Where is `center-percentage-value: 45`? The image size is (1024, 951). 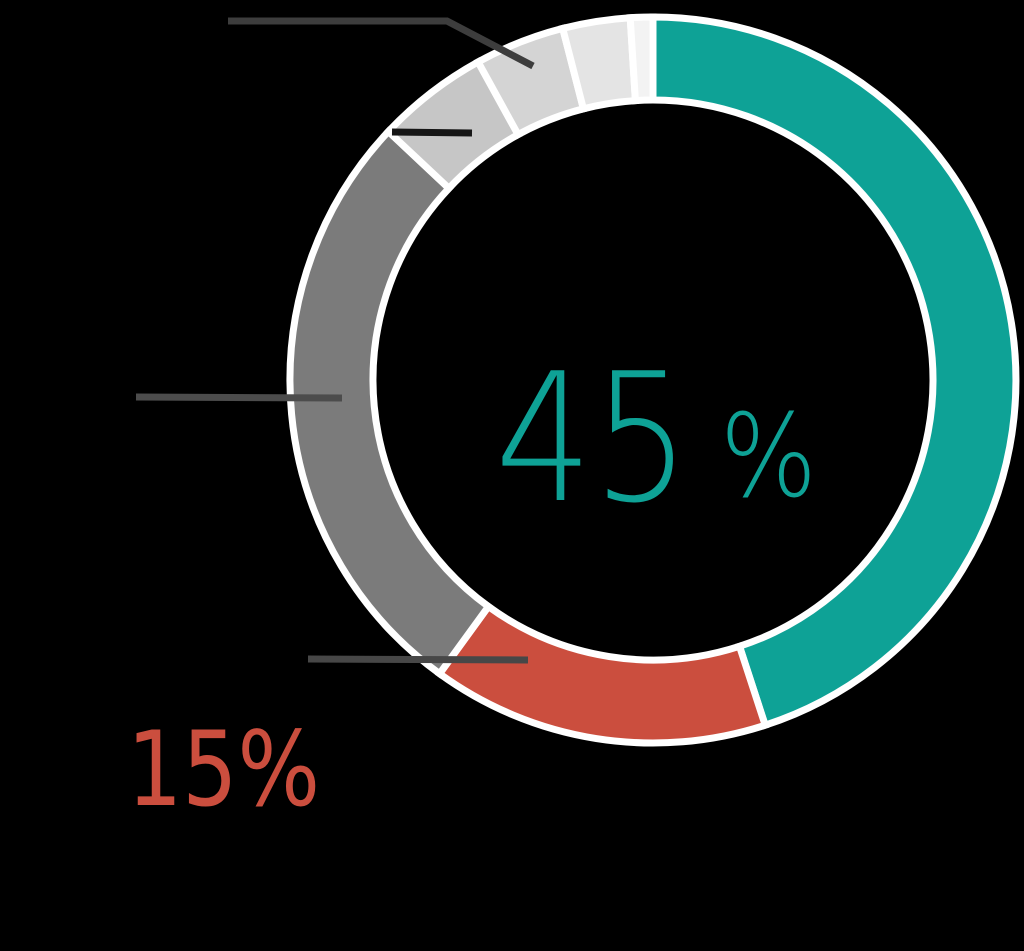
center-percentage-value: 45 is located at coordinates (592, 438).